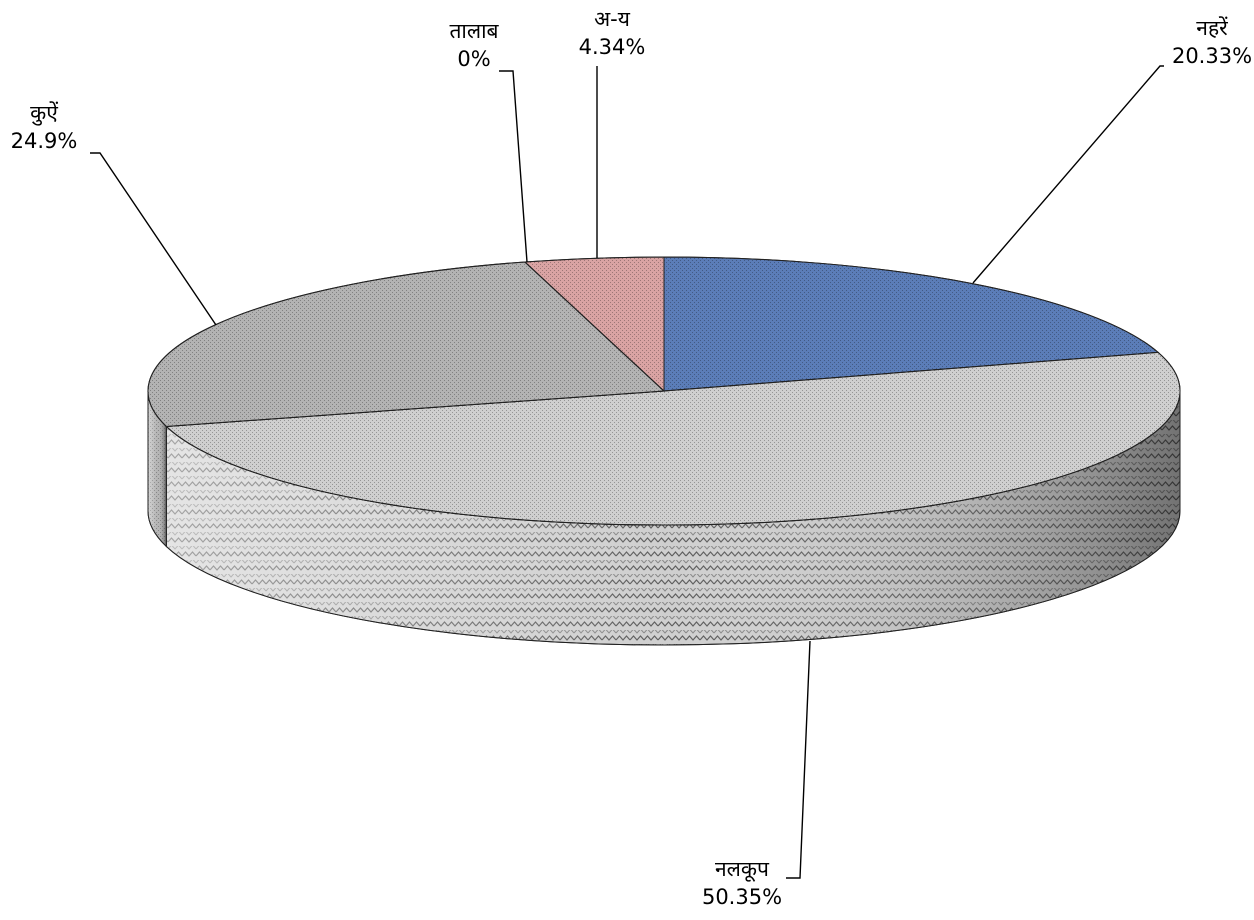  I want to click on pie-slice-2-texture, so click(406, 344).